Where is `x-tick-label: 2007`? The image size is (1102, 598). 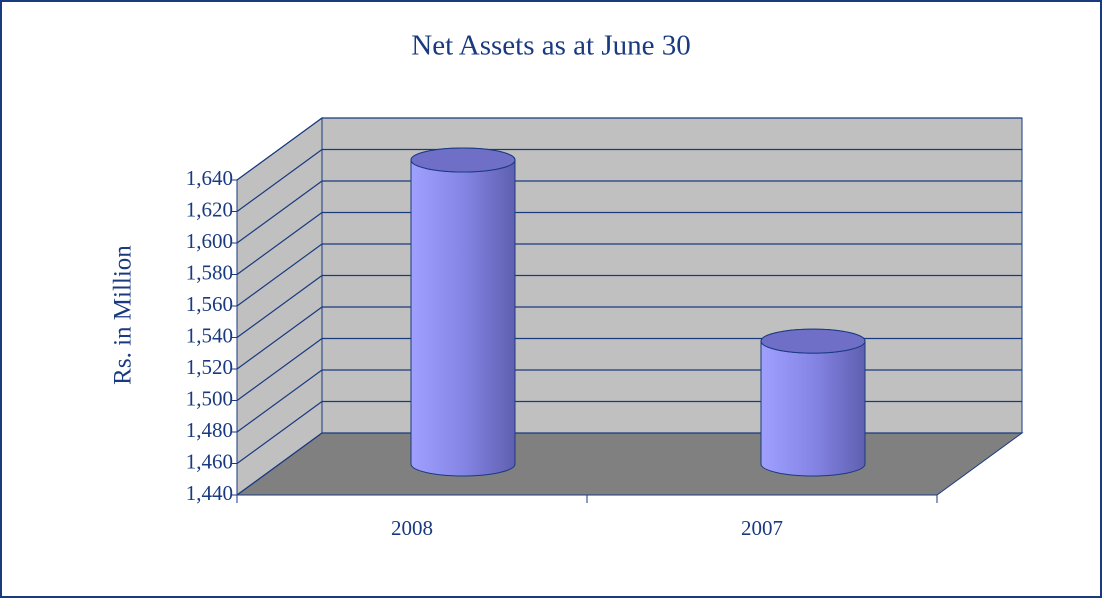
x-tick-label: 2007 is located at coordinates (762, 528).